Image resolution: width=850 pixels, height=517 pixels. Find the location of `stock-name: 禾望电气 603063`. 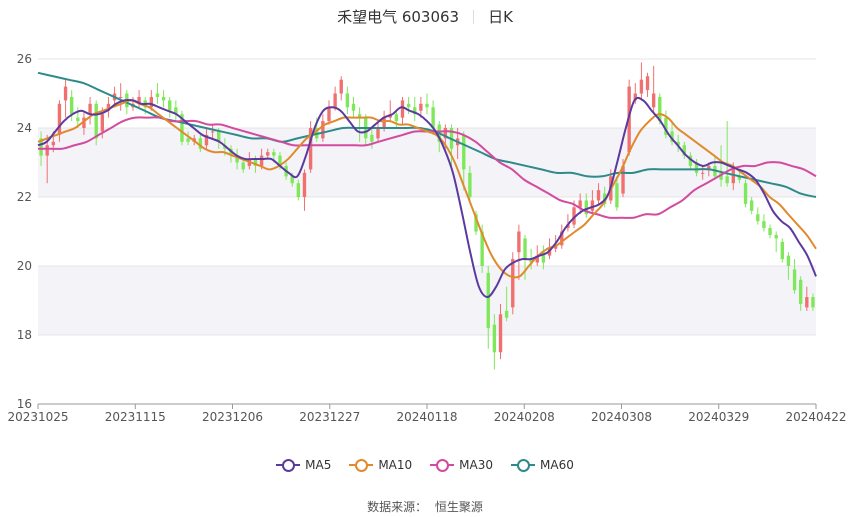

stock-name: 禾望电气 603063 is located at coordinates (398, 17).